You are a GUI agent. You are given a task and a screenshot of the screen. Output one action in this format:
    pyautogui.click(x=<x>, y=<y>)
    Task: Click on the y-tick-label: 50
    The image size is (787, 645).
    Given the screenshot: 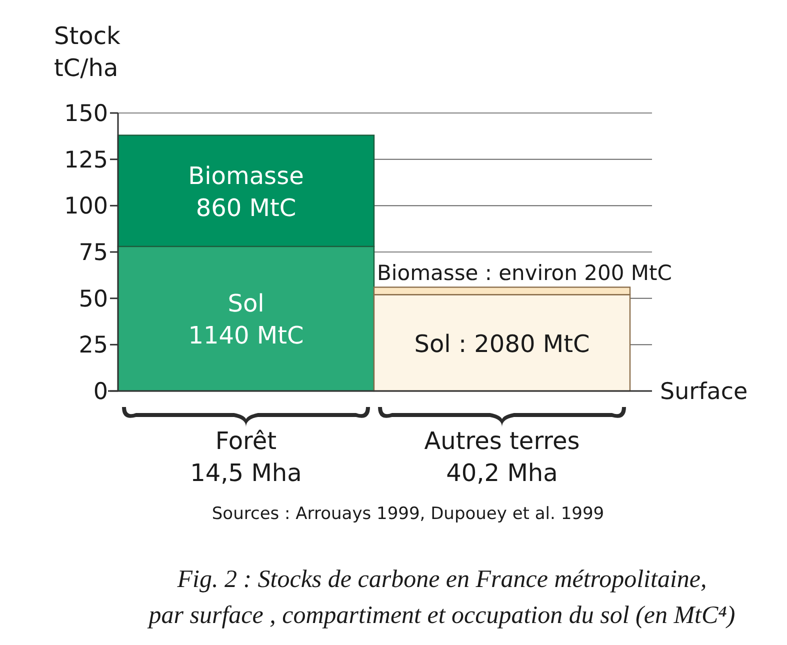 What is the action you would take?
    pyautogui.click(x=93, y=299)
    